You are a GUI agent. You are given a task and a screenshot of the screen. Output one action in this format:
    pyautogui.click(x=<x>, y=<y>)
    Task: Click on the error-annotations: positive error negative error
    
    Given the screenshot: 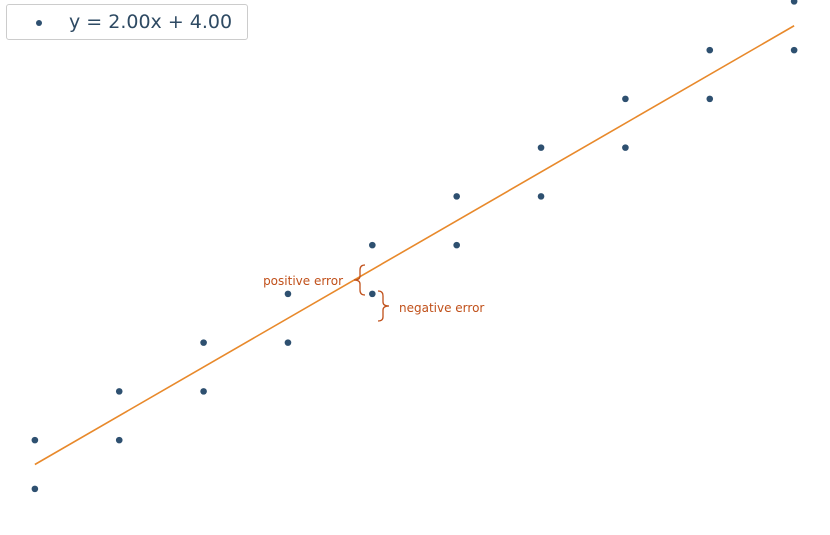 What is the action you would take?
    pyautogui.click(x=373, y=293)
    